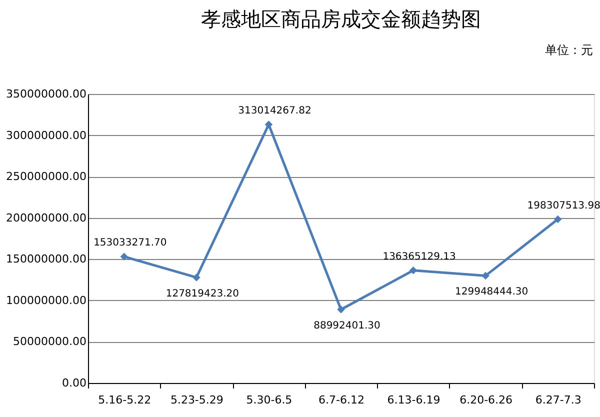 The height and width of the screenshot is (417, 600). Describe the element at coordinates (413, 400) in the screenshot. I see `x-tick-label: 6.13-6.19` at that location.